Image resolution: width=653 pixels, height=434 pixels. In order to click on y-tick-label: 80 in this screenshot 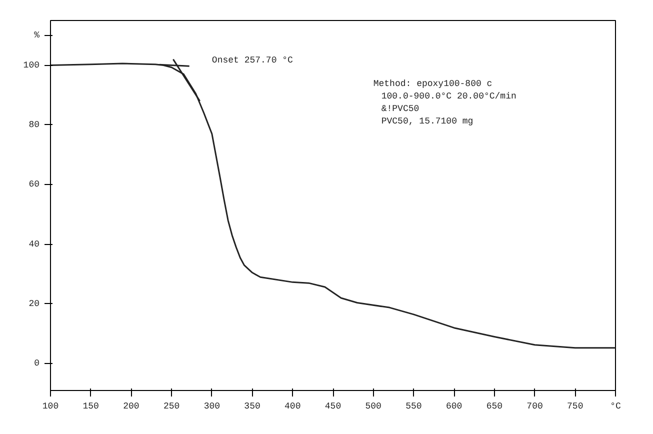, I will do `click(34, 125)`.